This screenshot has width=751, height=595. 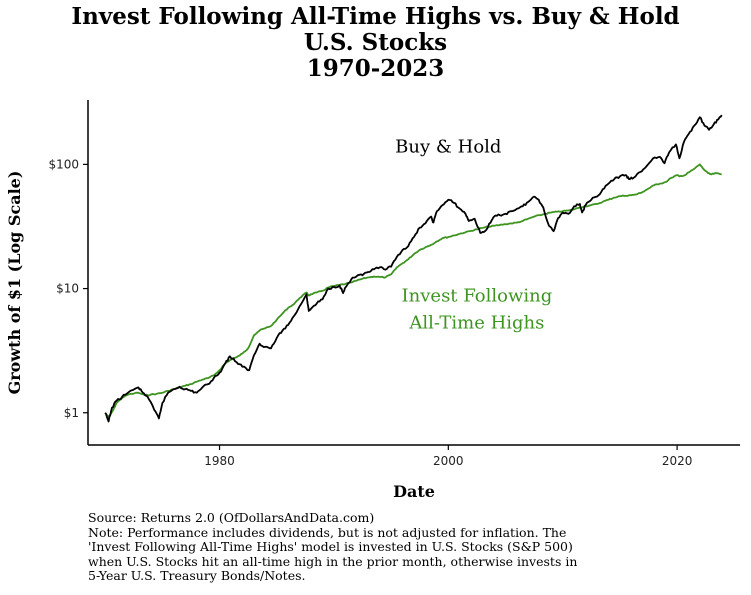 What do you see at coordinates (476, 323) in the screenshot?
I see `annotation-label: All-Time Highs` at bounding box center [476, 323].